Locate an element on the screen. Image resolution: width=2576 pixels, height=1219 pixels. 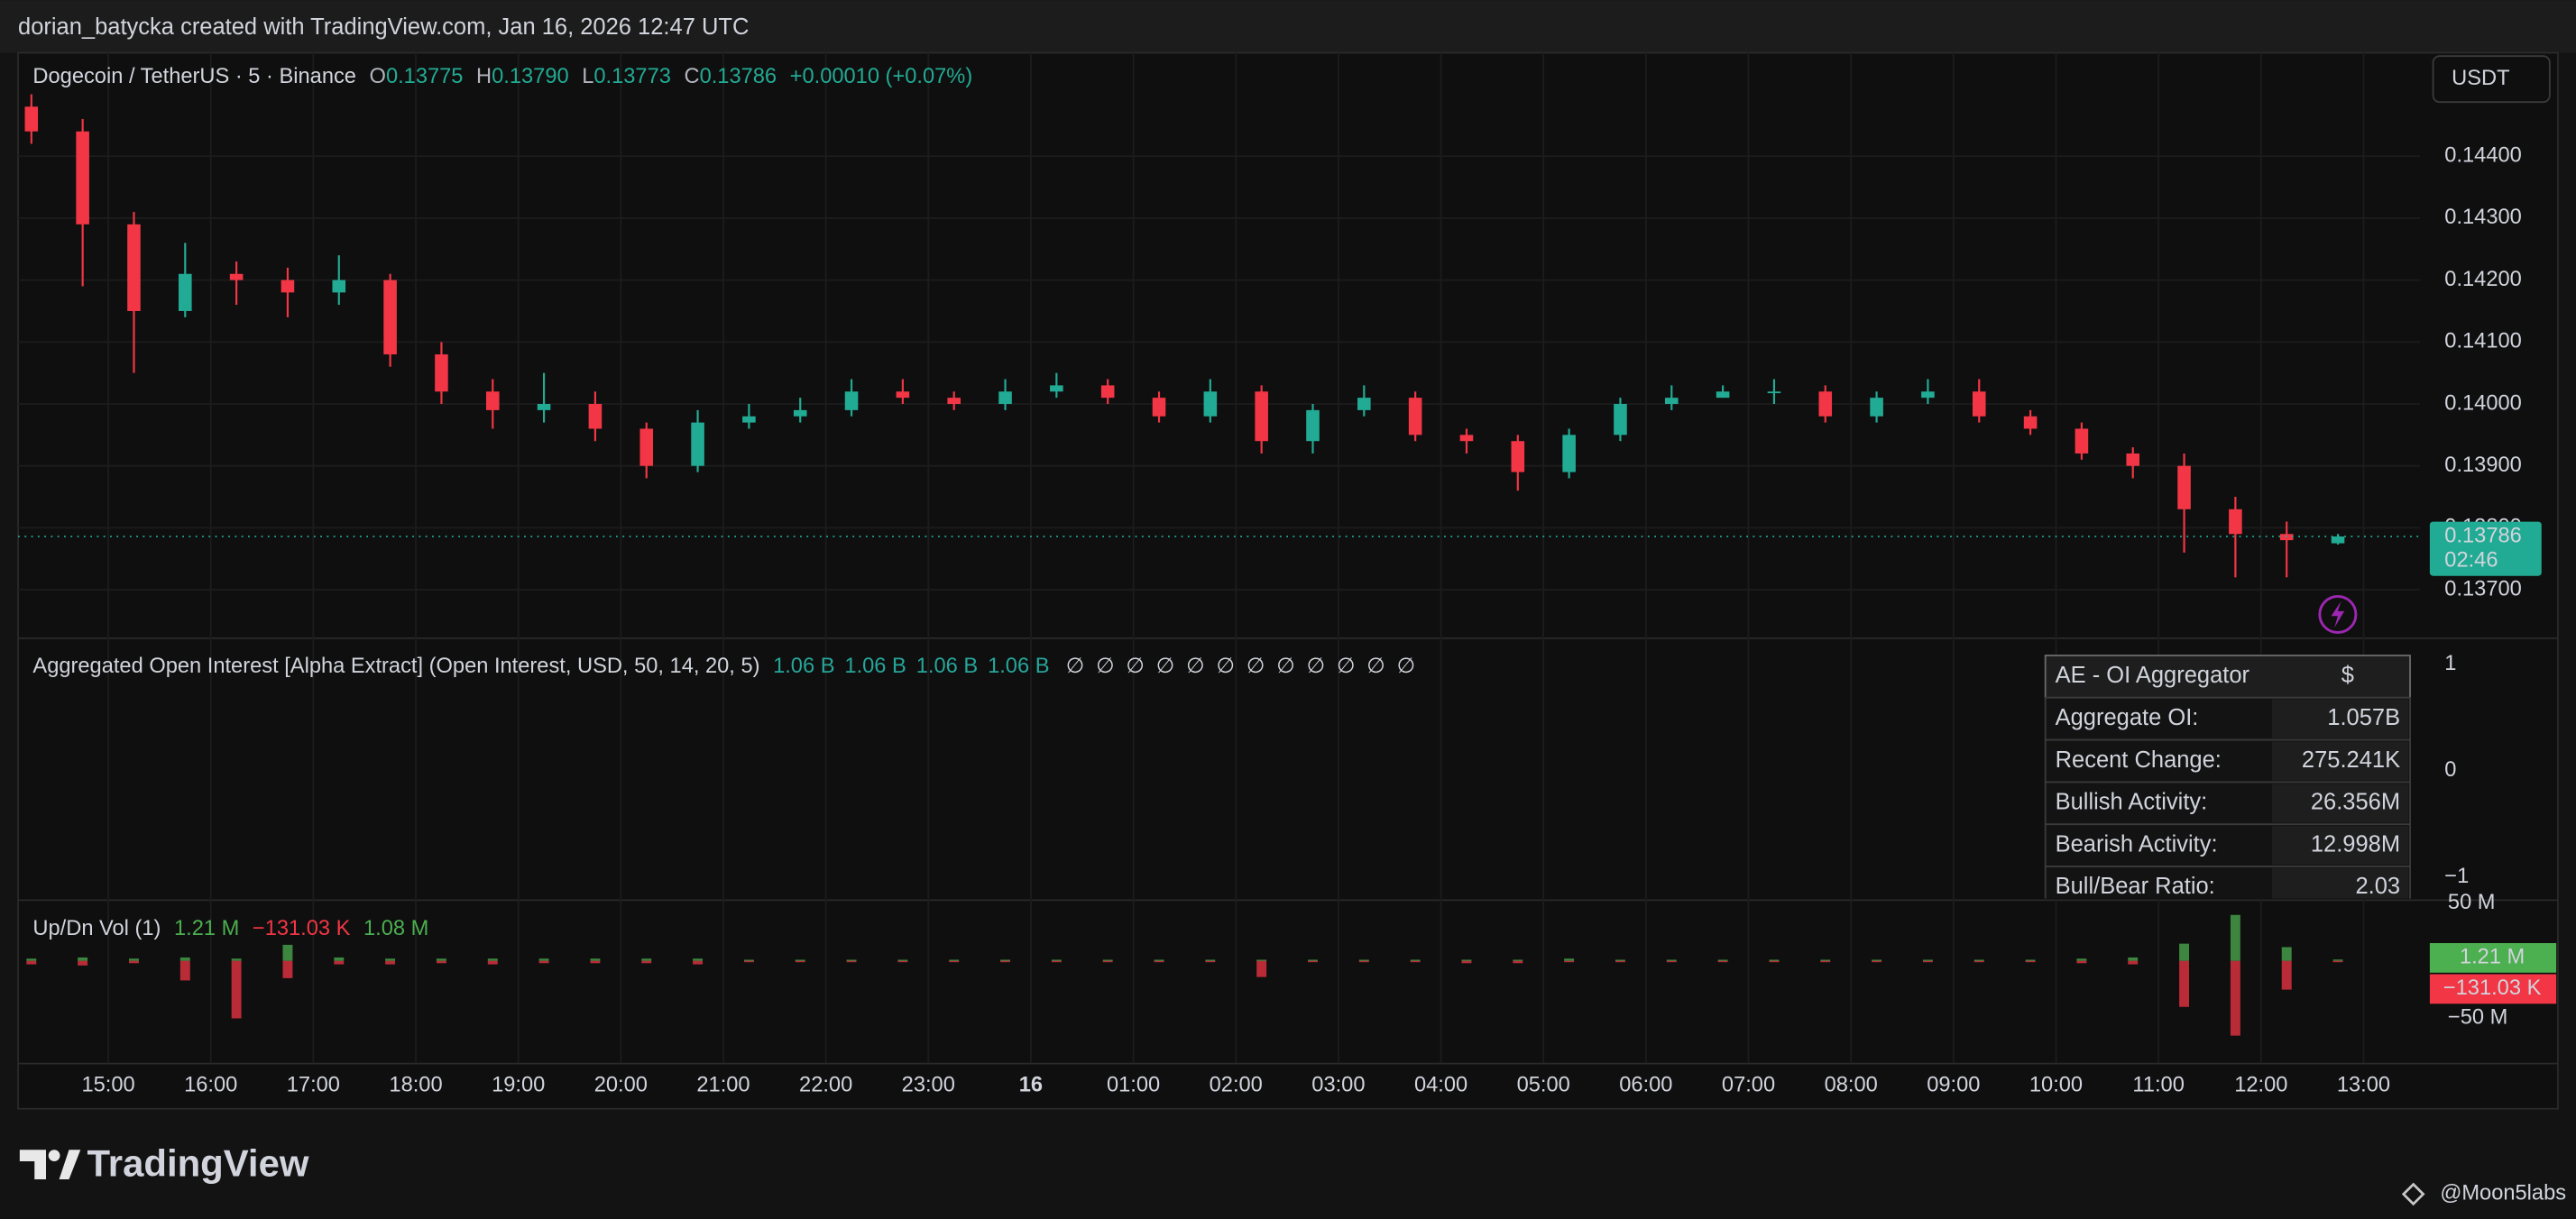
alert-bolt is located at coordinates (2338, 614).